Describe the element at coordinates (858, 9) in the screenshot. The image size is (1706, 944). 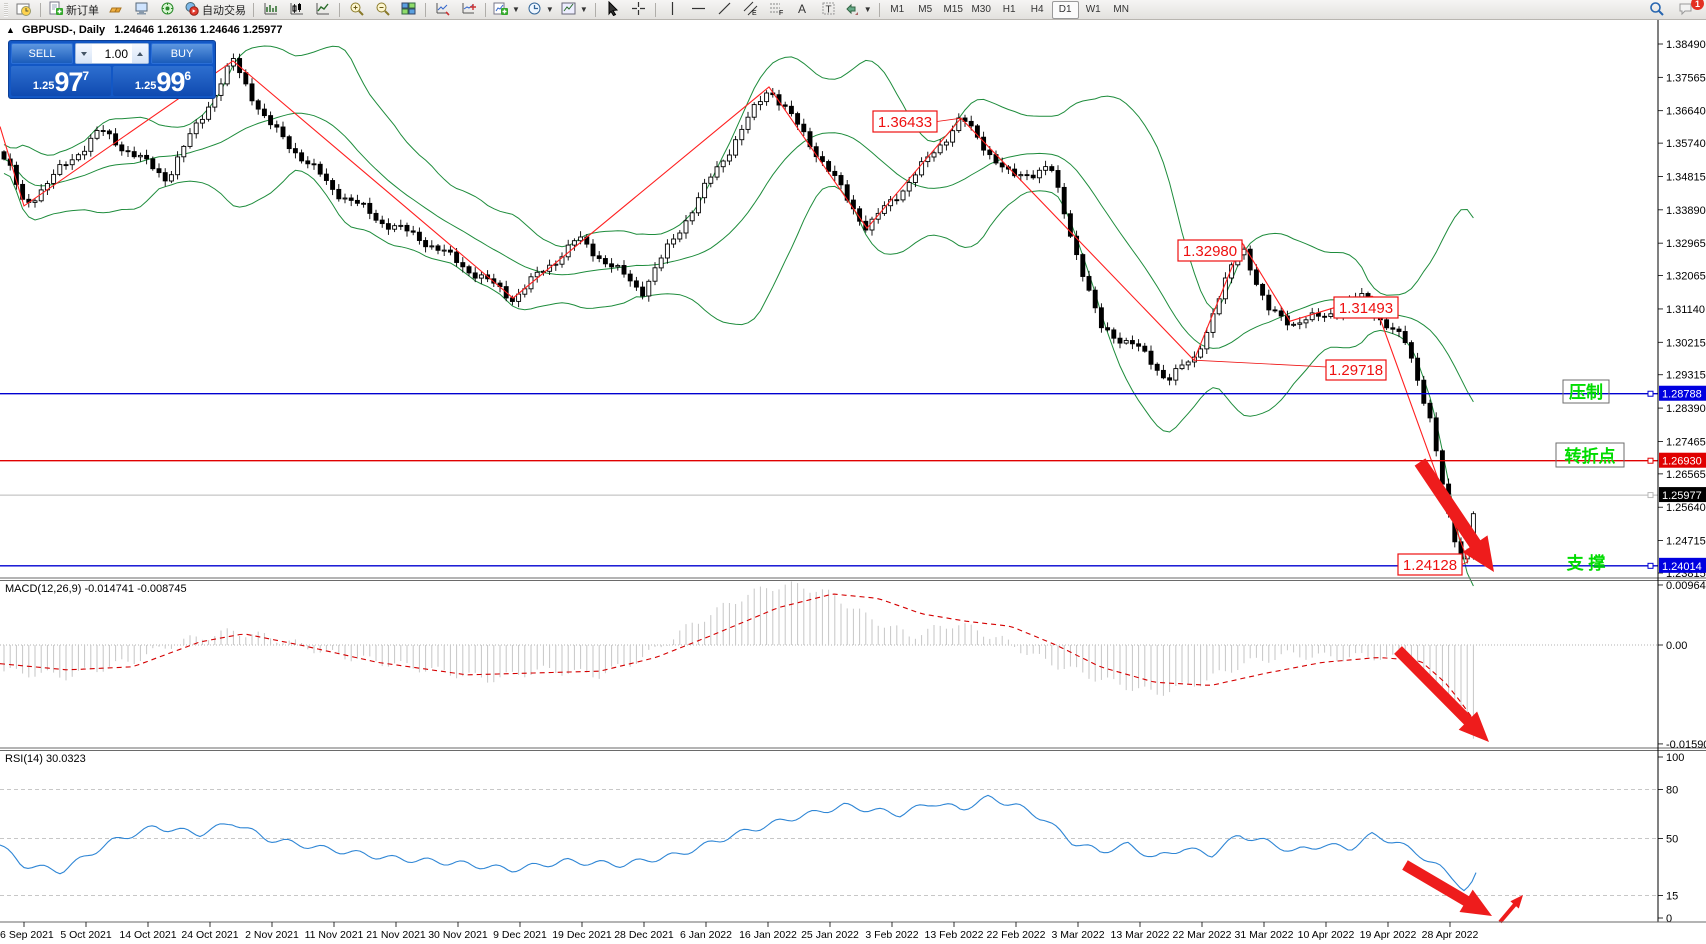
I see `arrows-dropdown: ▼` at that location.